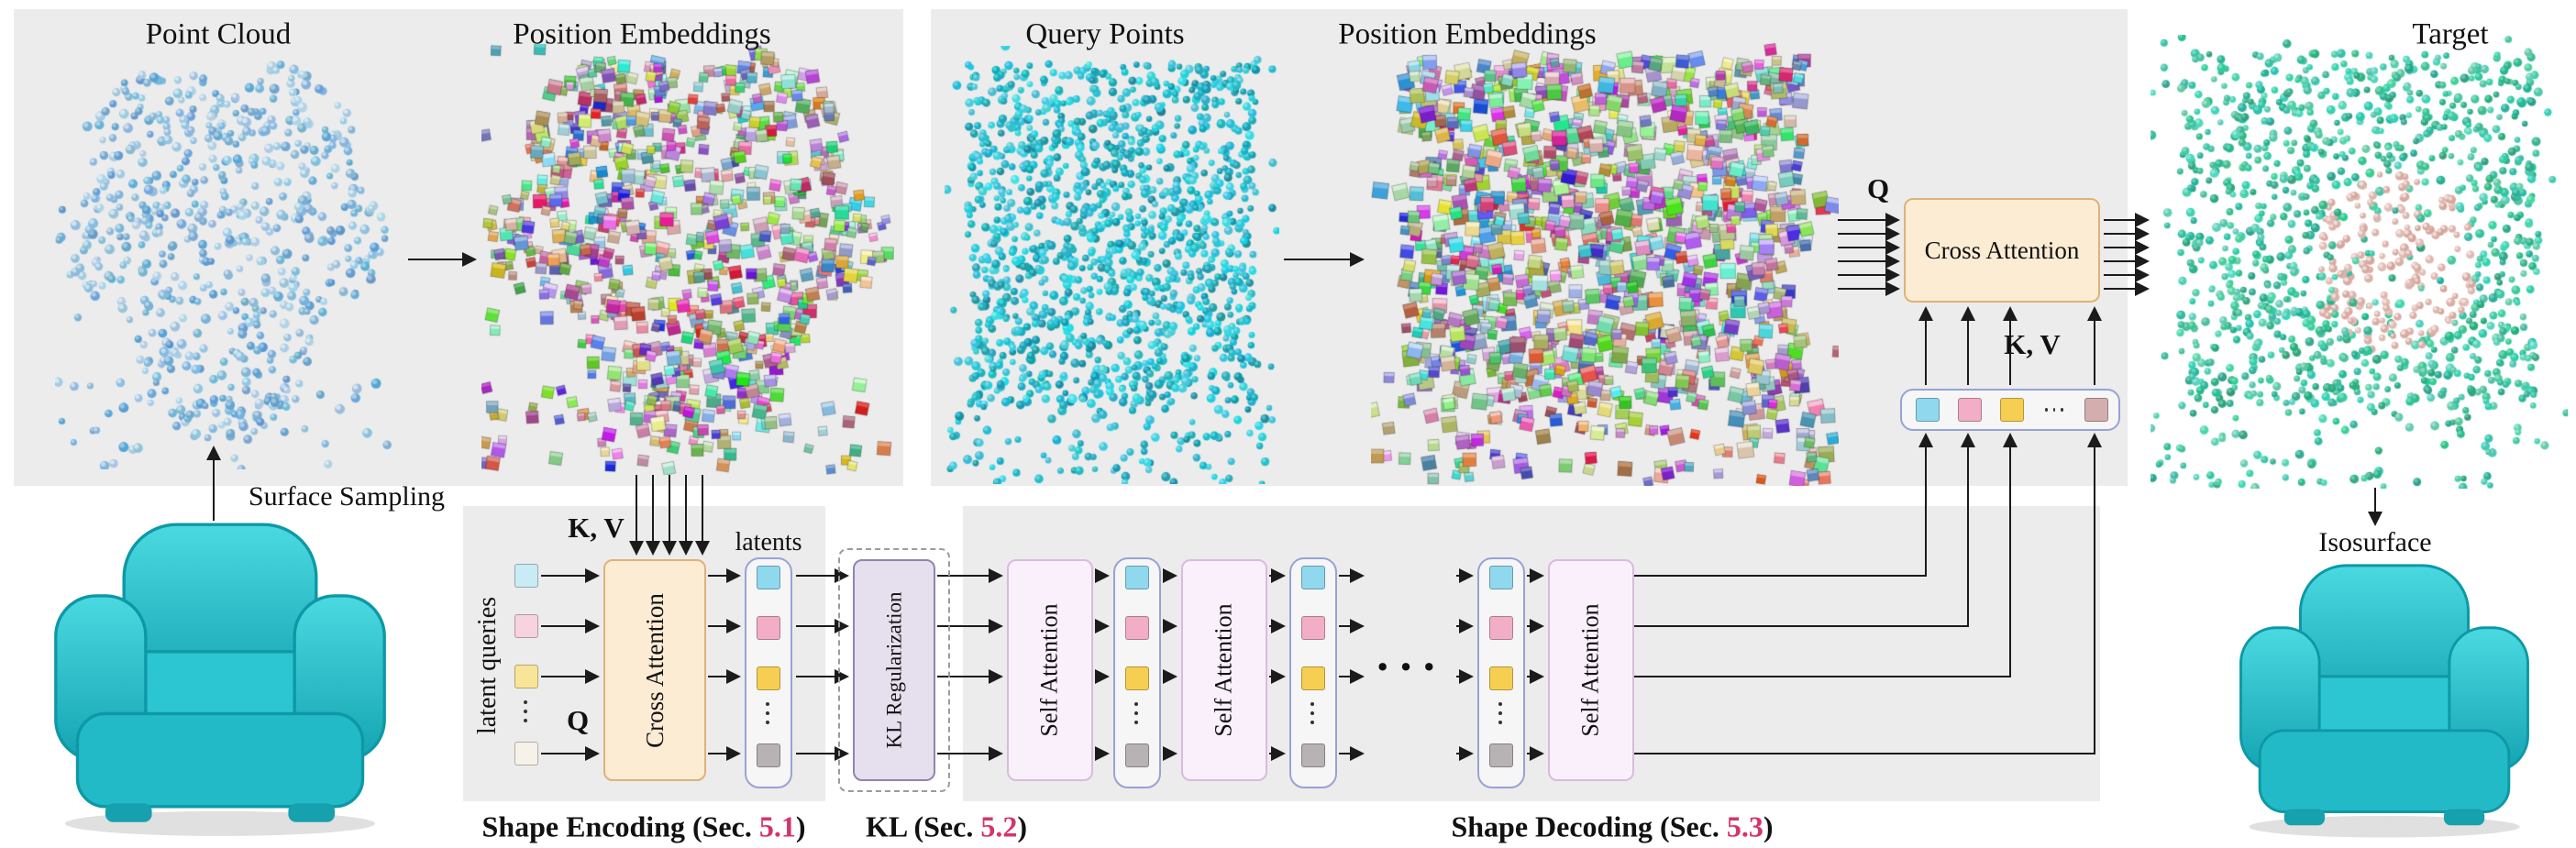 The image size is (2576, 848). I want to click on cross-attention-encoder-label: Cross Attention, so click(654, 670).